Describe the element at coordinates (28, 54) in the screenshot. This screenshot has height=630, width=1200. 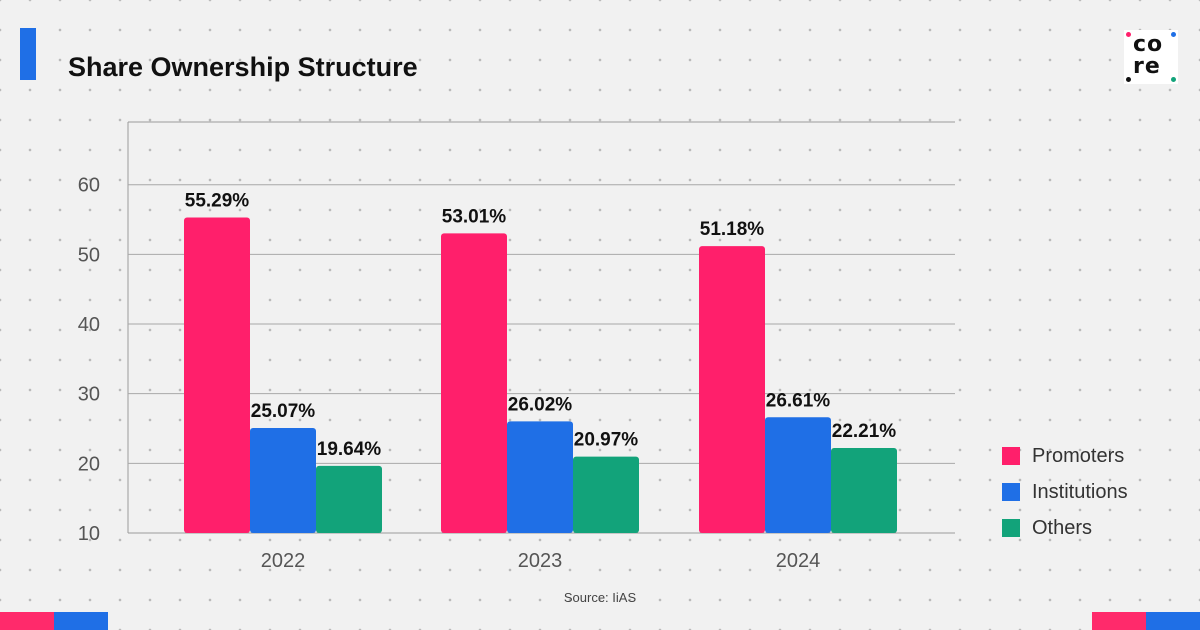
I see `title-accent-bar` at that location.